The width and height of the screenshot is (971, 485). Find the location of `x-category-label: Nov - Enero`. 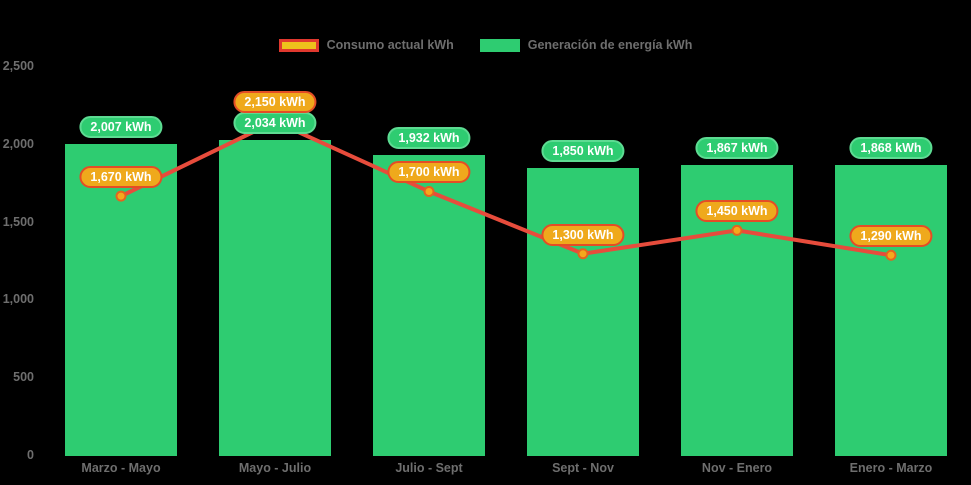

x-category-label: Nov - Enero is located at coordinates (737, 468).